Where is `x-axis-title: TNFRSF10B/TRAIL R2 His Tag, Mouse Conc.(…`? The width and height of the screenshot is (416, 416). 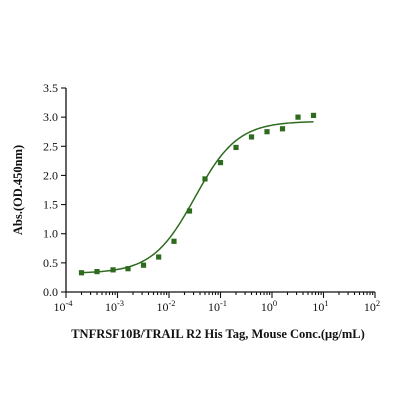
x-axis-title: TNFRSF10B/TRAIL R2 His Tag, Mouse Conc.(… is located at coordinates (218, 334).